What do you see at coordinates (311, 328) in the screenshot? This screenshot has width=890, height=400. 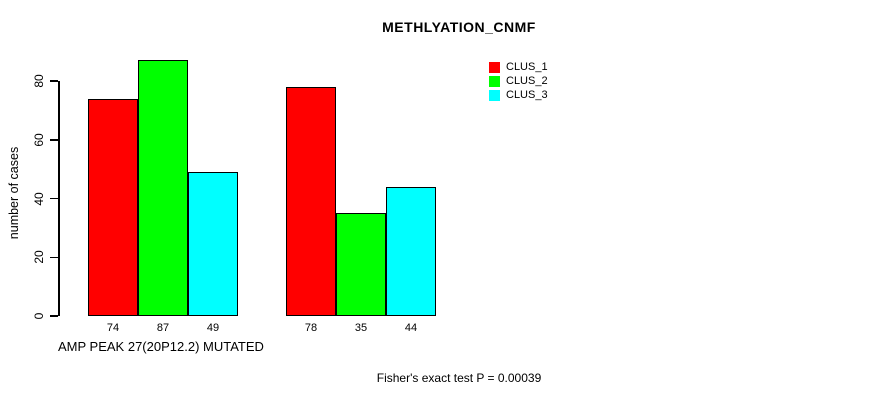 I see `bar-value-label: 78` at bounding box center [311, 328].